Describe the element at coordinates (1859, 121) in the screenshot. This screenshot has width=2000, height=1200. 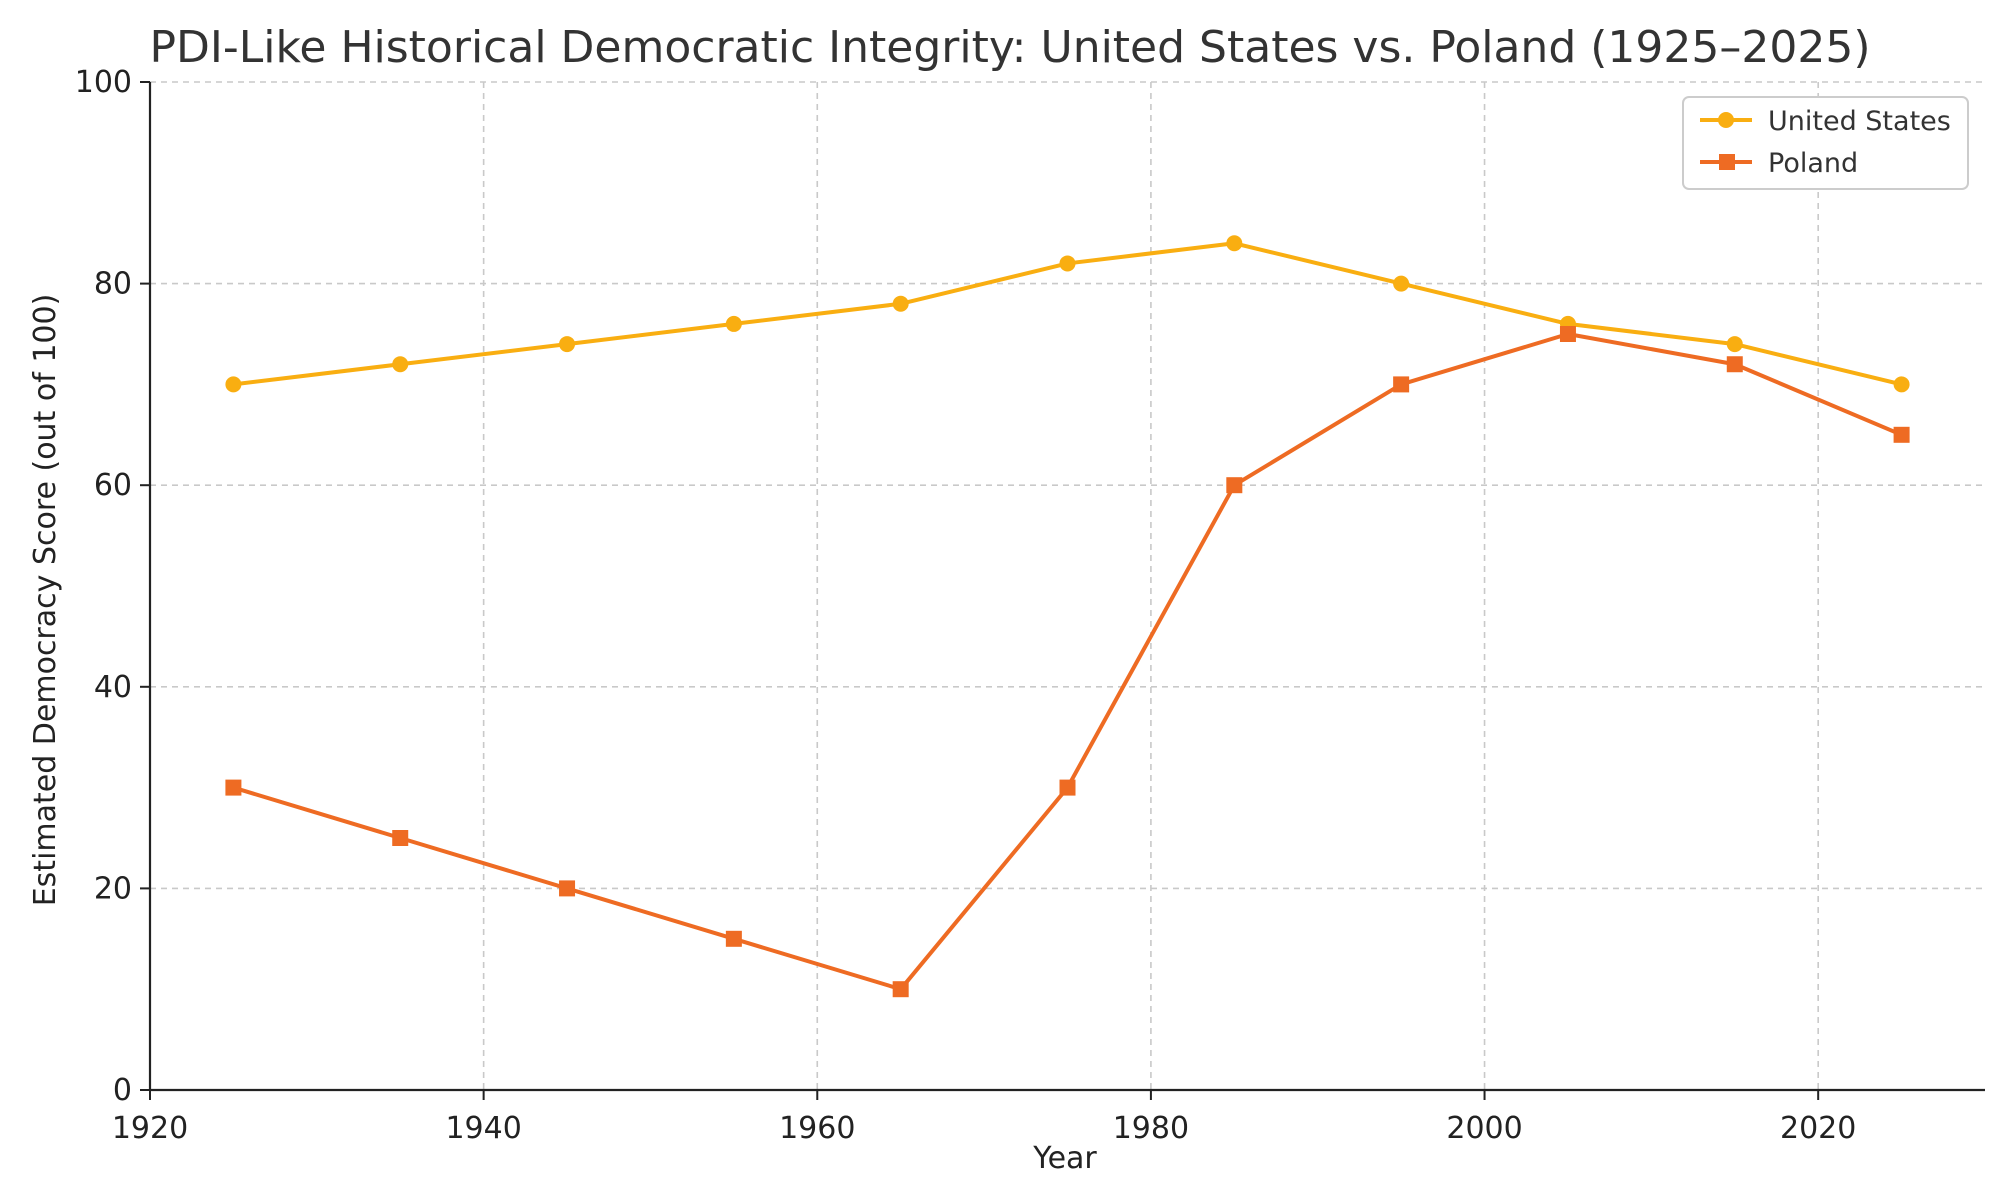
I see `united-states-legend-label: United States` at that location.